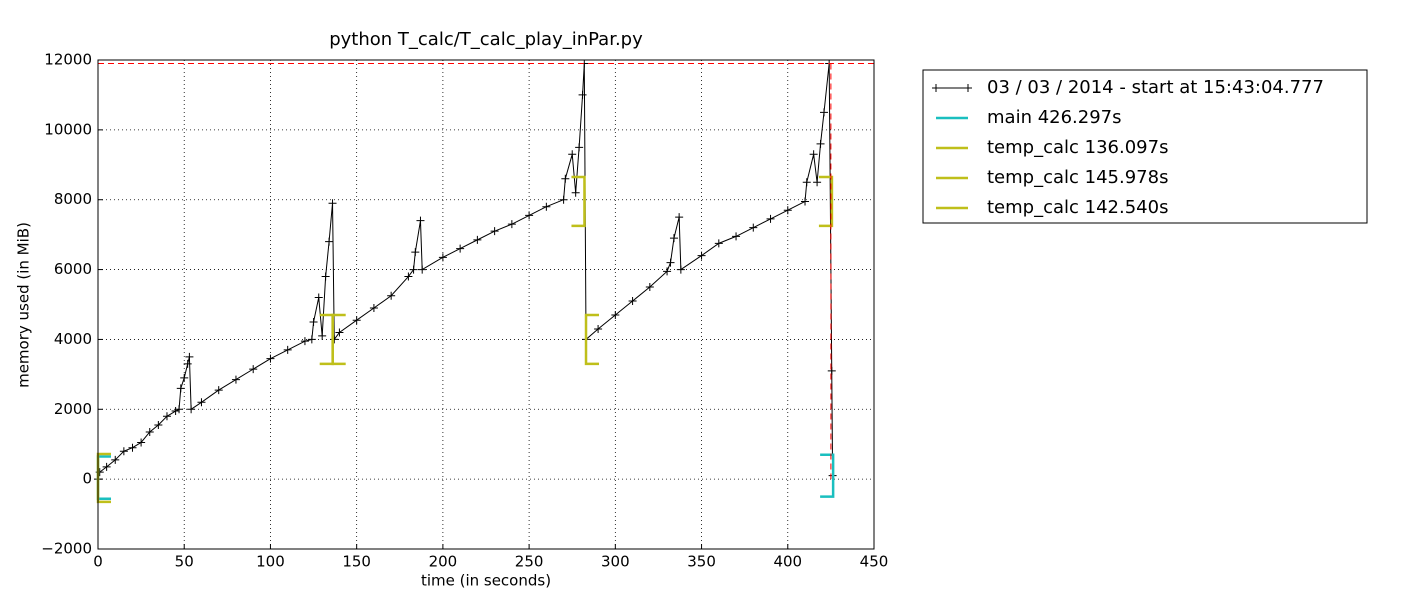 This screenshot has height=611, width=1411. I want to click on y-tick-label: 0, so click(87, 479).